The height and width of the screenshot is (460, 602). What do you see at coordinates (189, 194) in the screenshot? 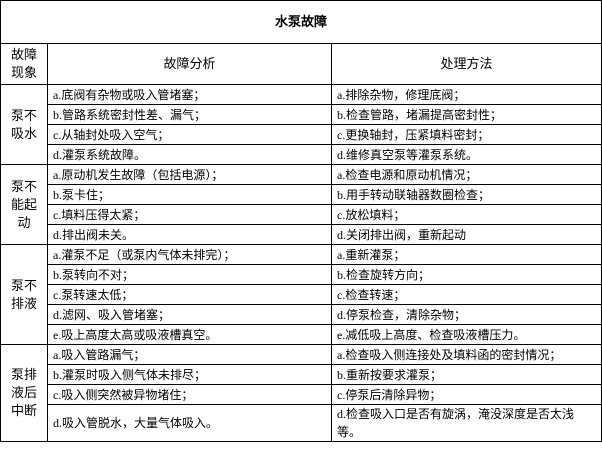
I see `fault-cause: b.泵卡住；` at bounding box center [189, 194].